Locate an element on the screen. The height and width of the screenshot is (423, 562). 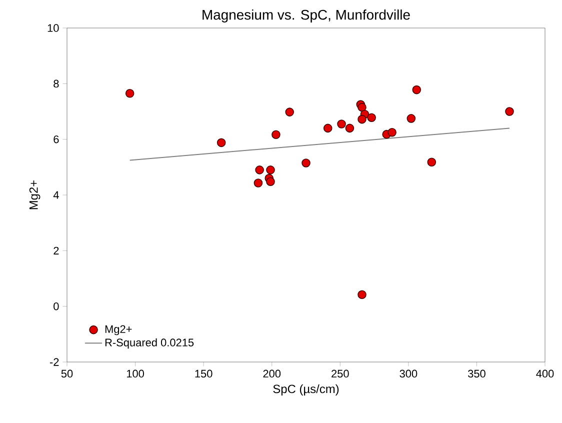
y-tick-label: 4 is located at coordinates (56, 195).